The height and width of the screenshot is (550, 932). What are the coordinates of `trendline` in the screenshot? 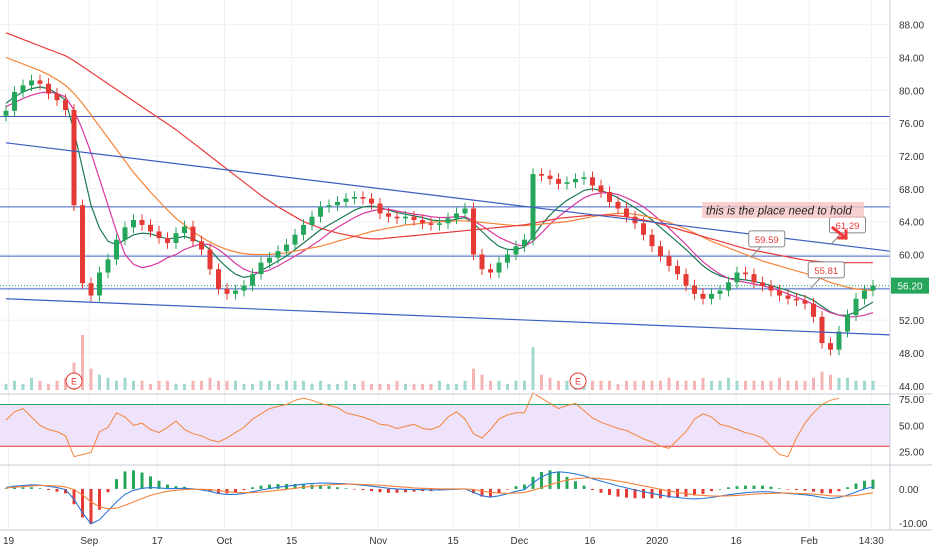 It's located at (448, 317).